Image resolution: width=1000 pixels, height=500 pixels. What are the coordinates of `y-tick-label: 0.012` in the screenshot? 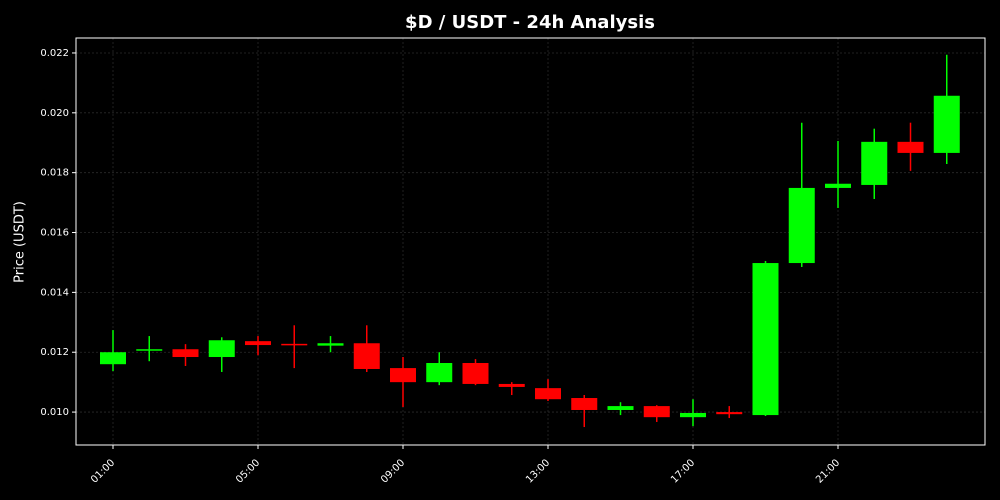 It's located at (54, 352).